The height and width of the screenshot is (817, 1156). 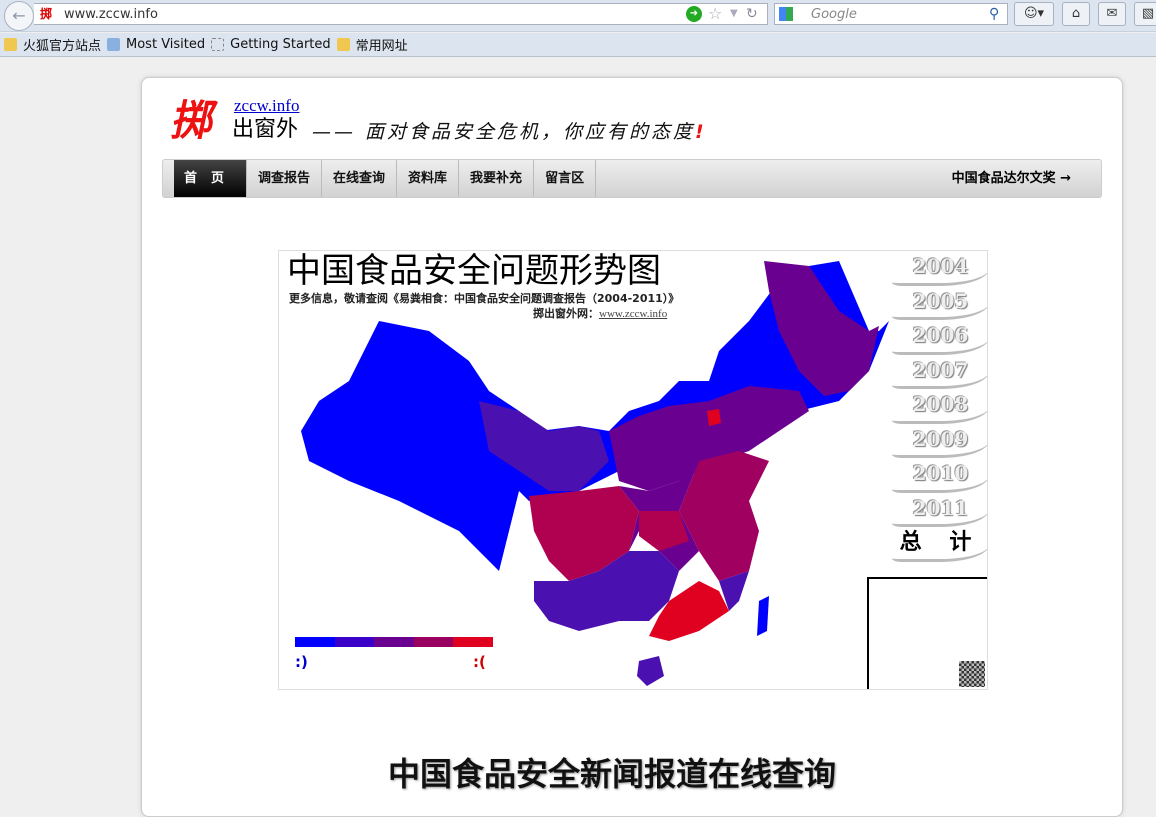 What do you see at coordinates (1011, 178) in the screenshot?
I see `nav-darwin-award: 中国食品达尔文奖 →` at bounding box center [1011, 178].